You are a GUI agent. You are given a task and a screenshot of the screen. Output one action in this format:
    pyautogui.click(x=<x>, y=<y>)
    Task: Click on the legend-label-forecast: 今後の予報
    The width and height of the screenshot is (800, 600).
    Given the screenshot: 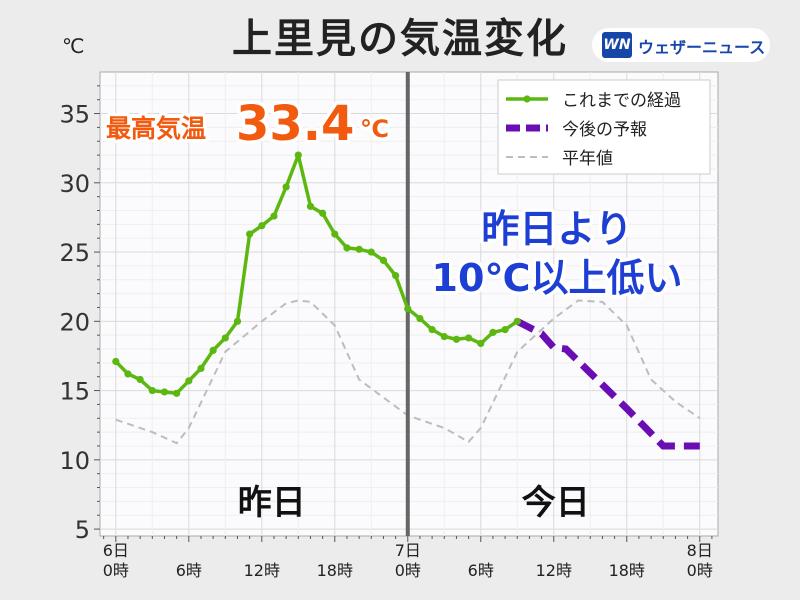 What is the action you would take?
    pyautogui.click(x=604, y=130)
    